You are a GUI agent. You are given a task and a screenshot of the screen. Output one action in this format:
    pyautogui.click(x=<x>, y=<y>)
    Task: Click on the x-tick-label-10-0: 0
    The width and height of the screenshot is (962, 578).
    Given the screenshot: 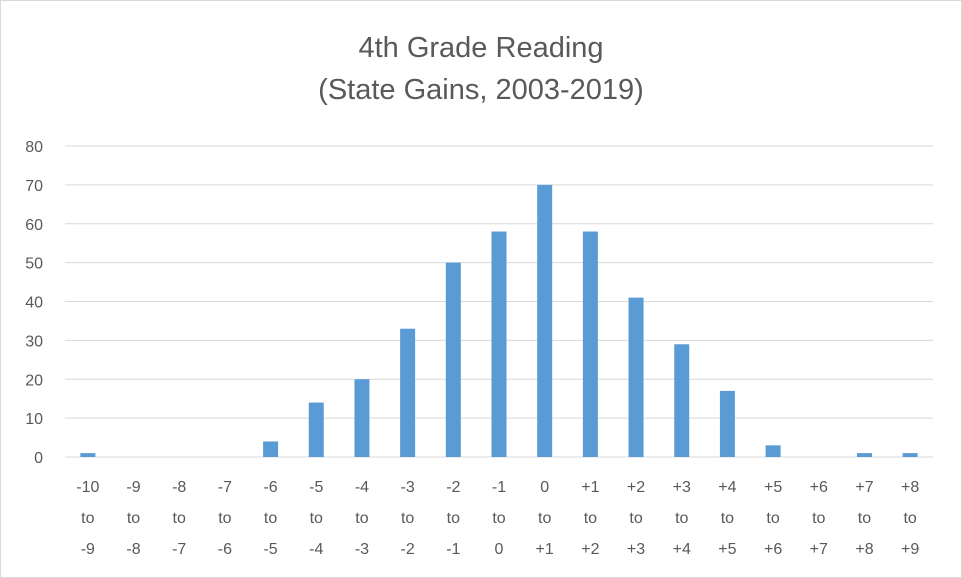 What is the action you would take?
    pyautogui.click(x=544, y=487)
    